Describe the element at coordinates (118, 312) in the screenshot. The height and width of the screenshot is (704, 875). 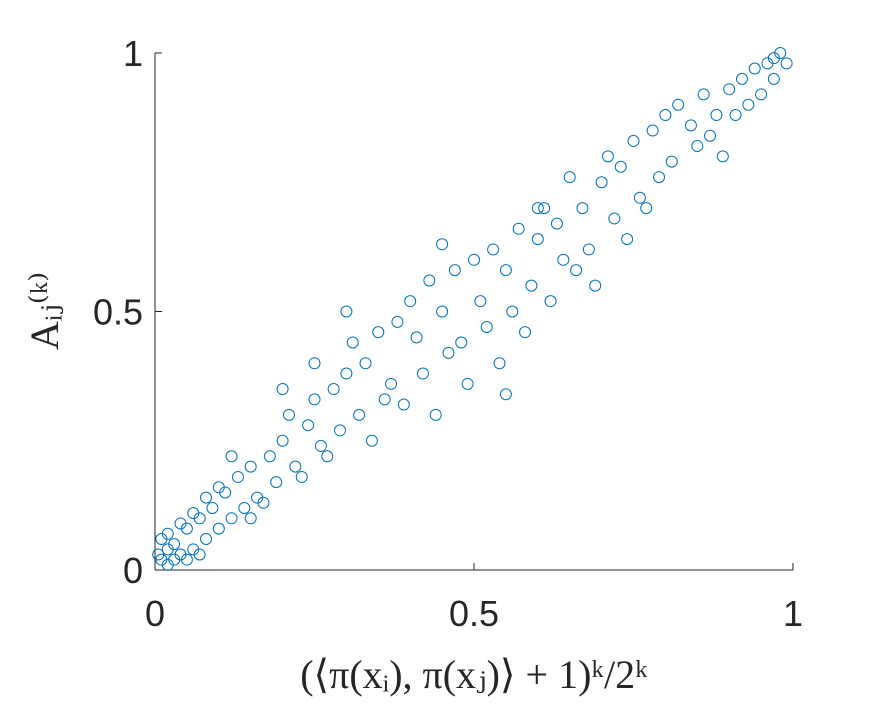
I see `y-tick-label: 0.5` at that location.